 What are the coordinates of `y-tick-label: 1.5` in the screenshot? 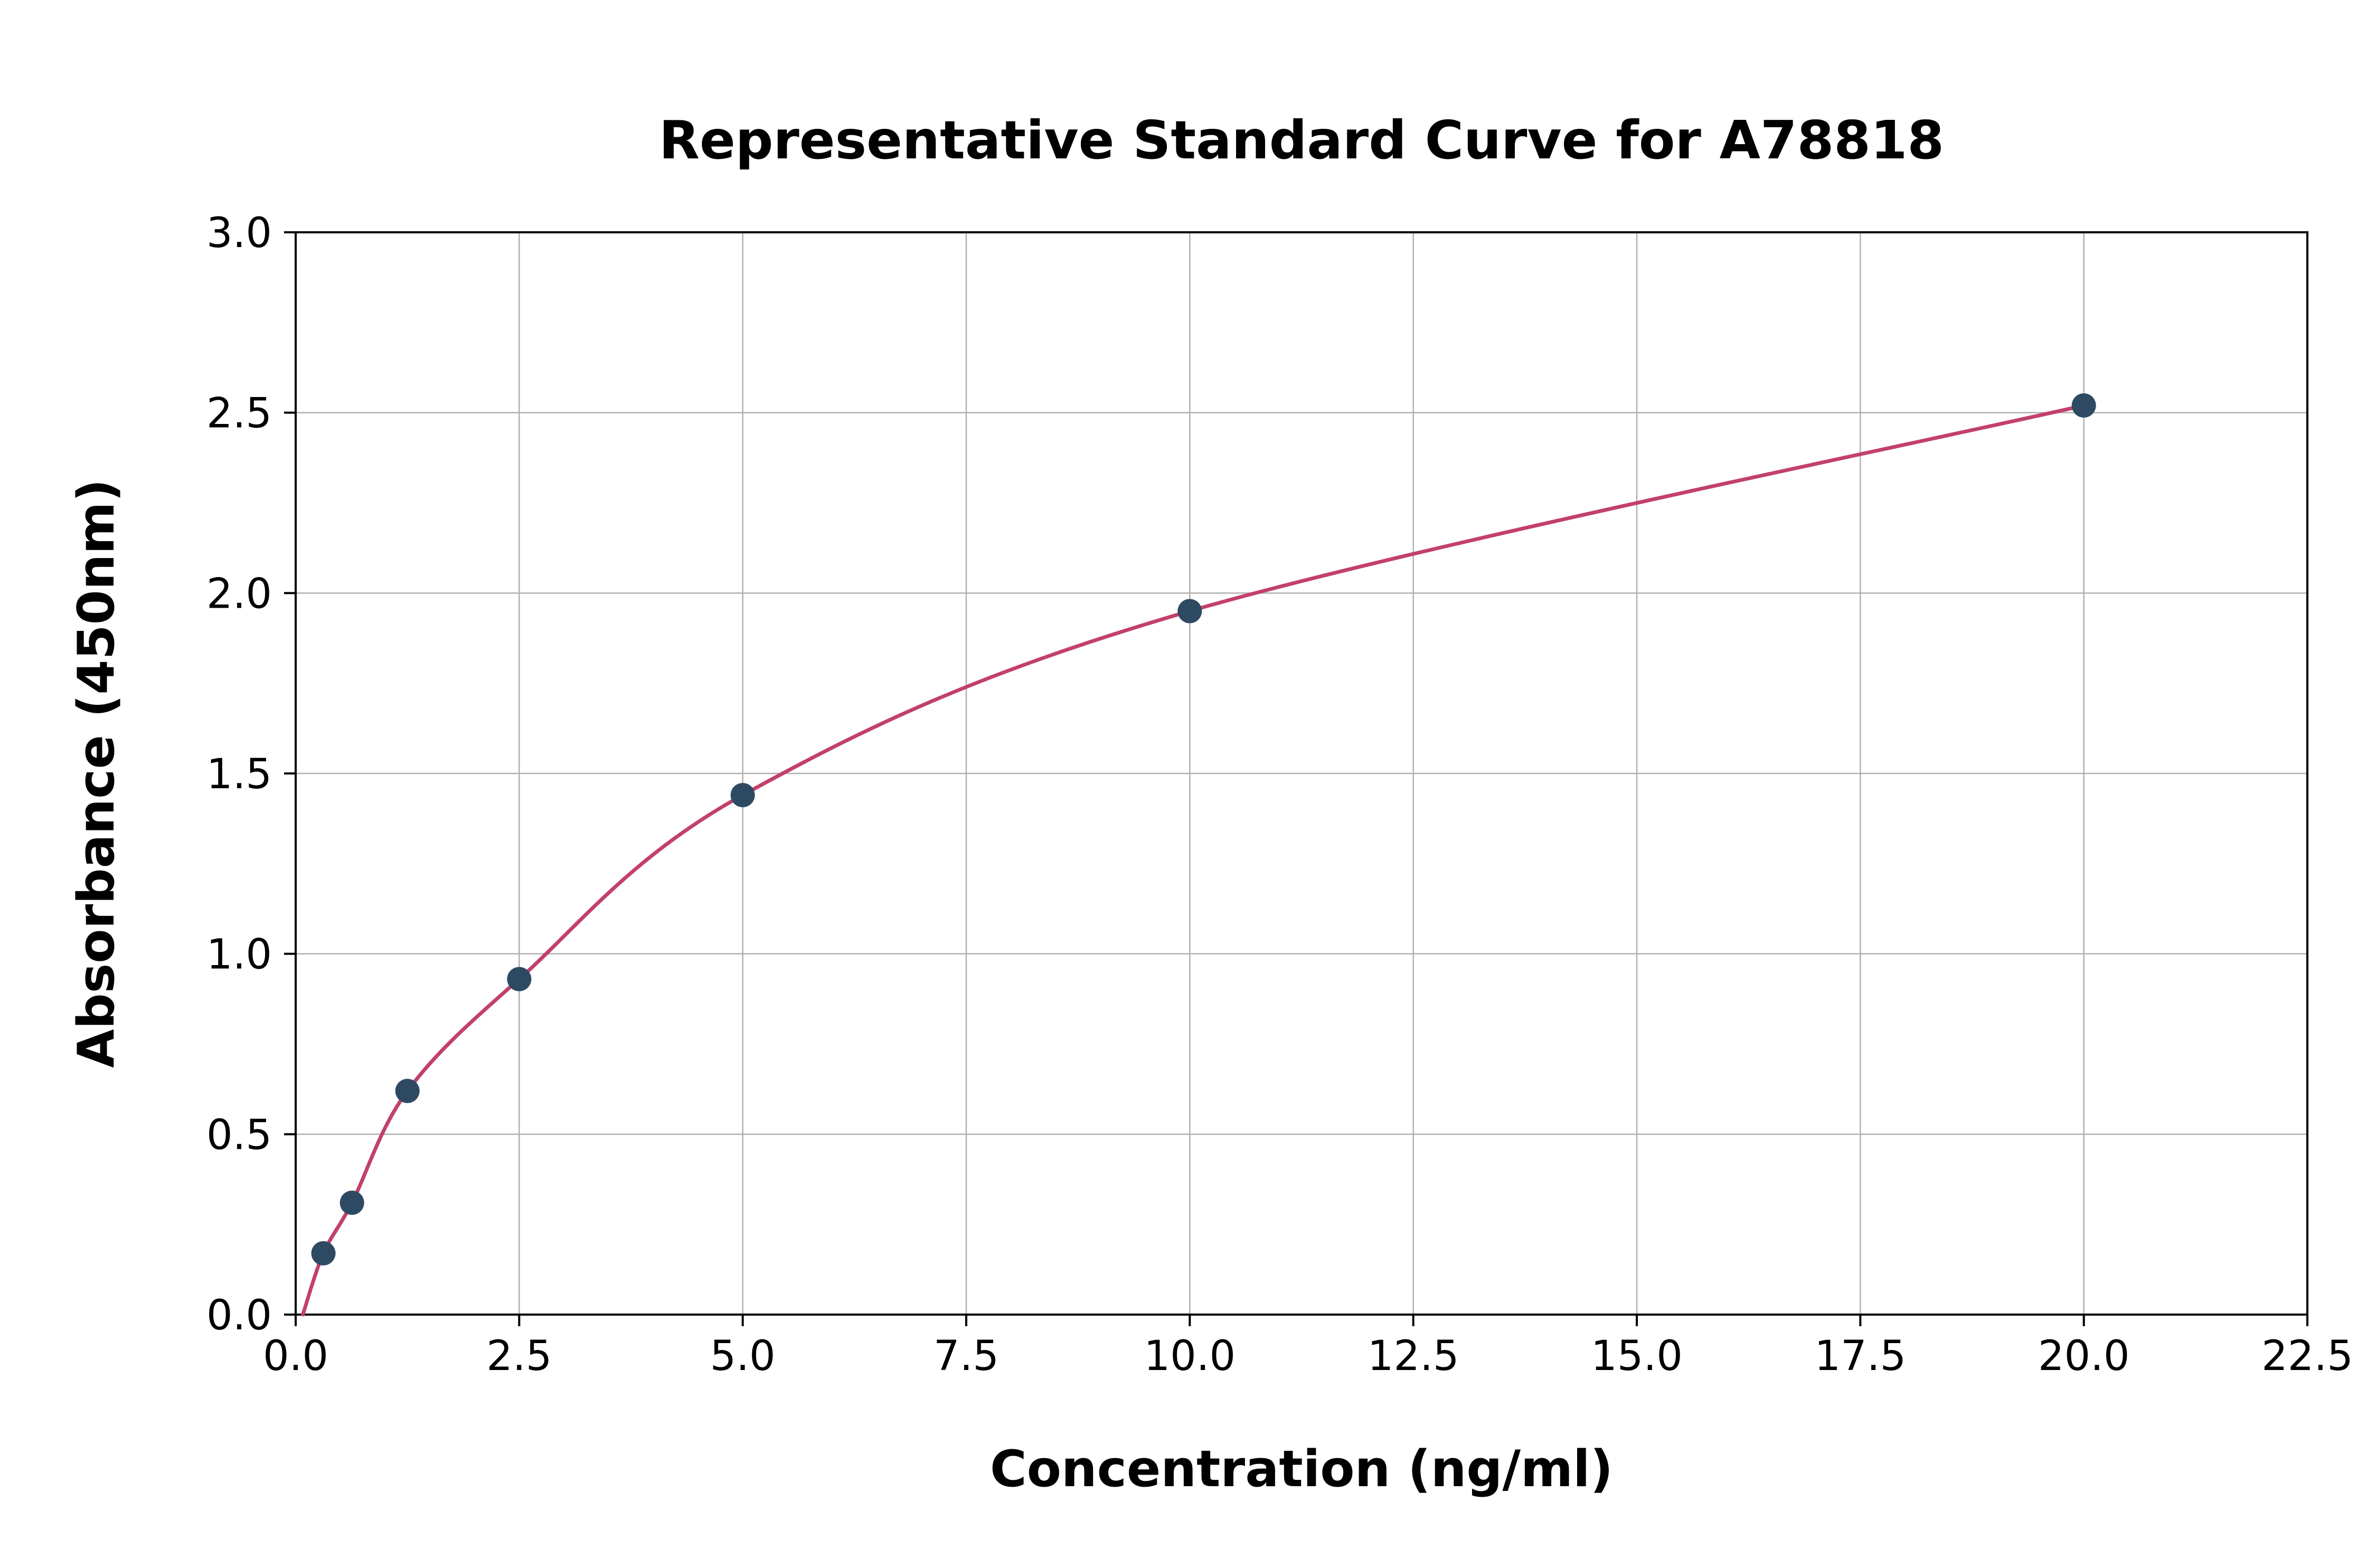 It's located at (239, 775).